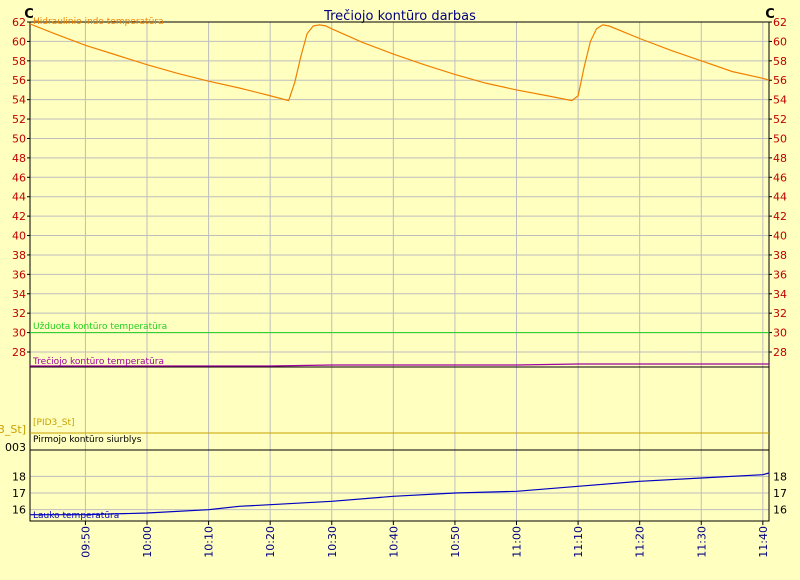 Image resolution: width=800 pixels, height=580 pixels. Describe the element at coordinates (54, 423) in the screenshot. I see `series-label-pid: [PID3_St]` at that location.